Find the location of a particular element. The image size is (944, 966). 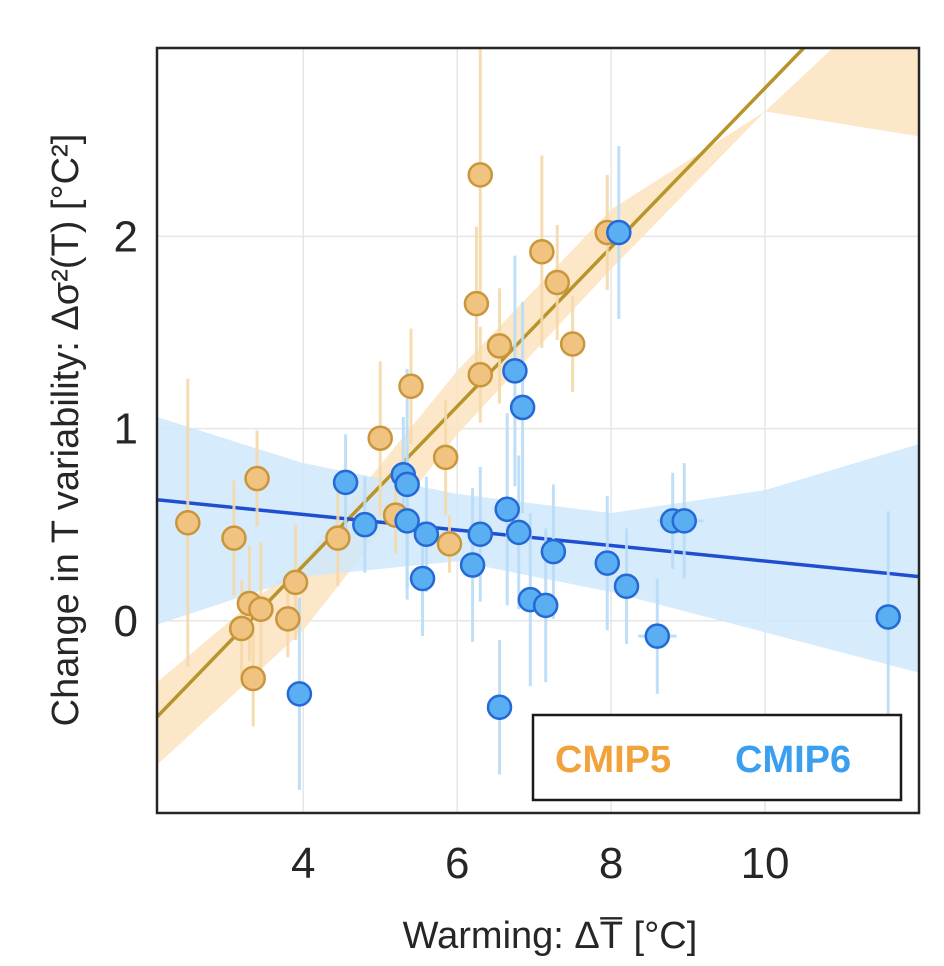

y-tick-label: 1 is located at coordinates (126, 429).